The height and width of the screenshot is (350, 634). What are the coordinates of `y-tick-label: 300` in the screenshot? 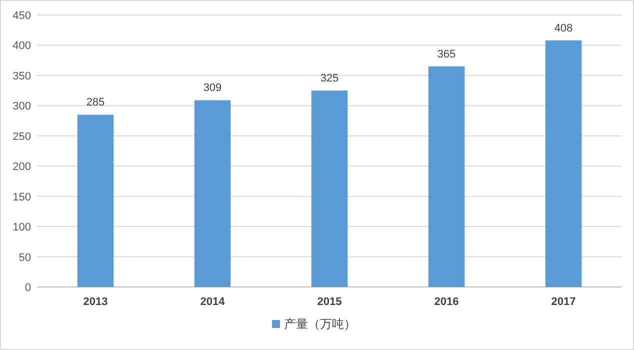 It's located at (21, 106).